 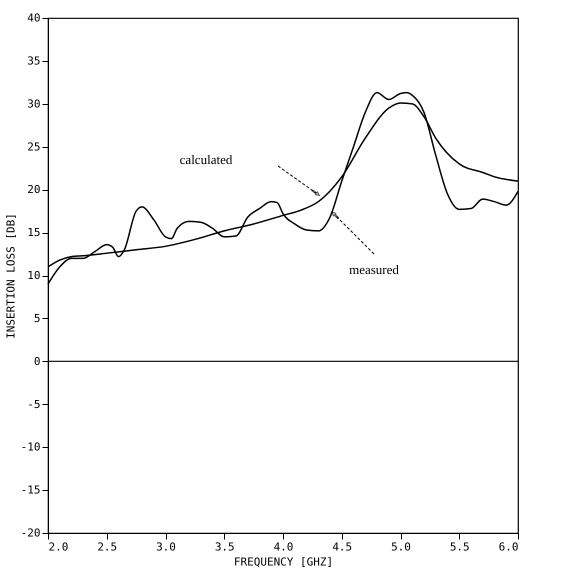 What do you see at coordinates (342, 547) in the screenshot?
I see `x-tick-label: 4.5` at bounding box center [342, 547].